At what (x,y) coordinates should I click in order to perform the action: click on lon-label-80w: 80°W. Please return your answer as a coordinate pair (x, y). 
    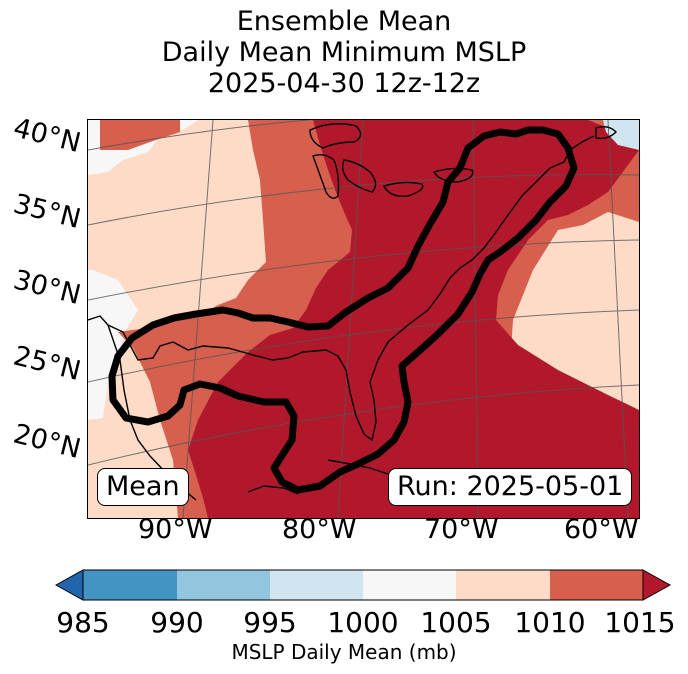
    Looking at the image, I should click on (319, 529).